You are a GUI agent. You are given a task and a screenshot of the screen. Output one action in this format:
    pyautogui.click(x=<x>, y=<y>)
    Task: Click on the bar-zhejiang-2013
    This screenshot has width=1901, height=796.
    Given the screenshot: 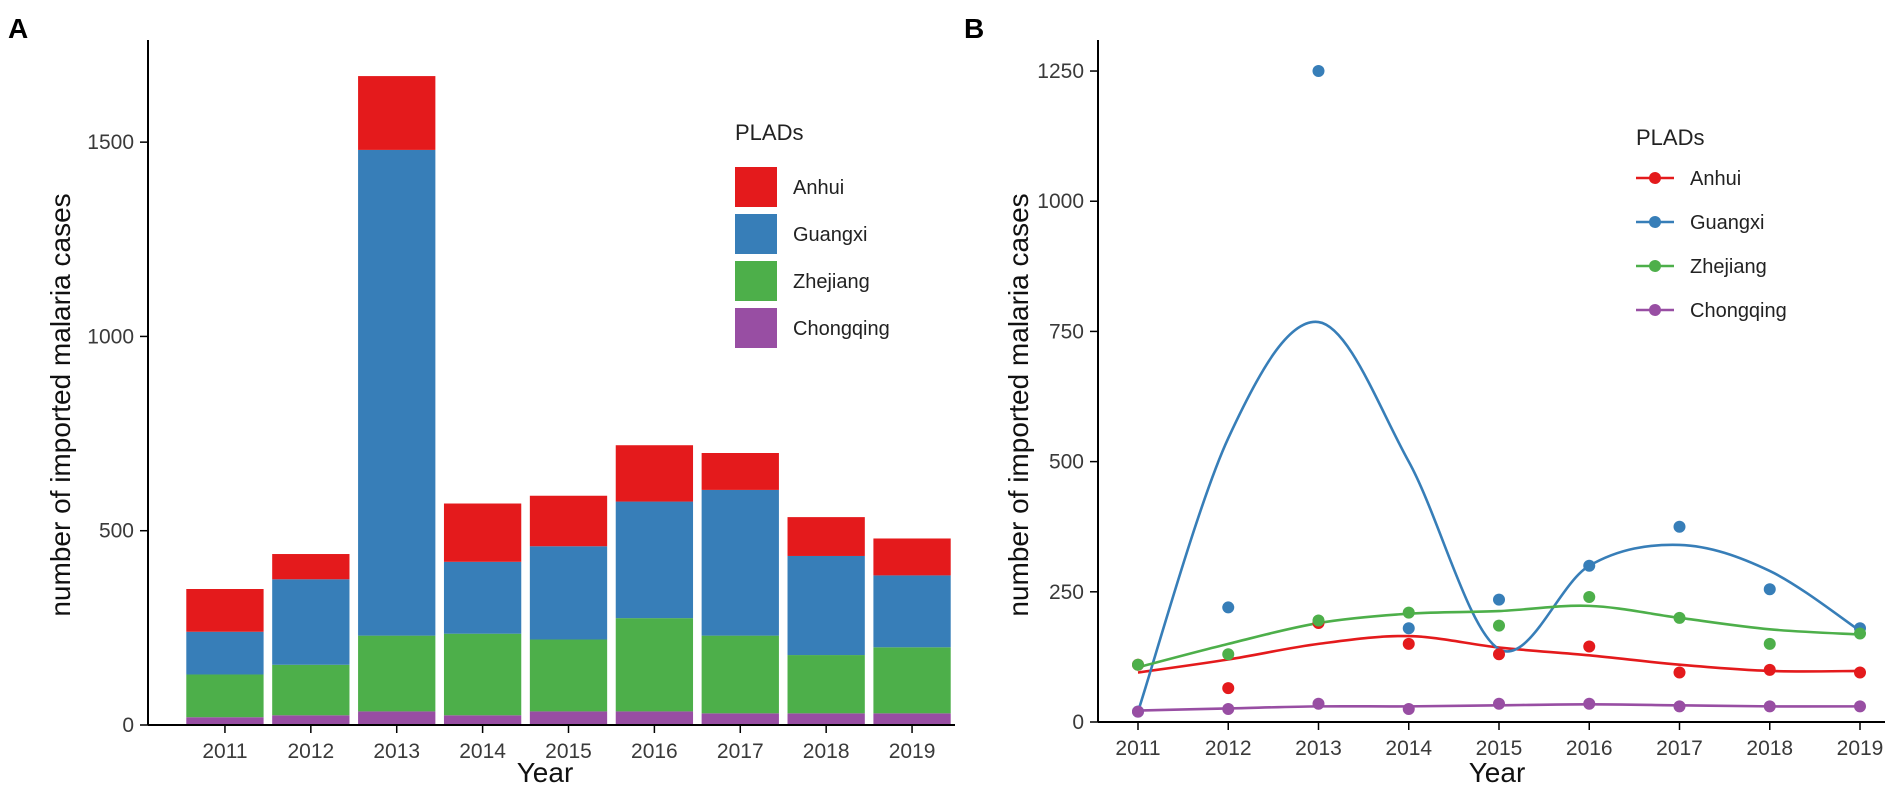 What is the action you would take?
    pyautogui.click(x=397, y=673)
    